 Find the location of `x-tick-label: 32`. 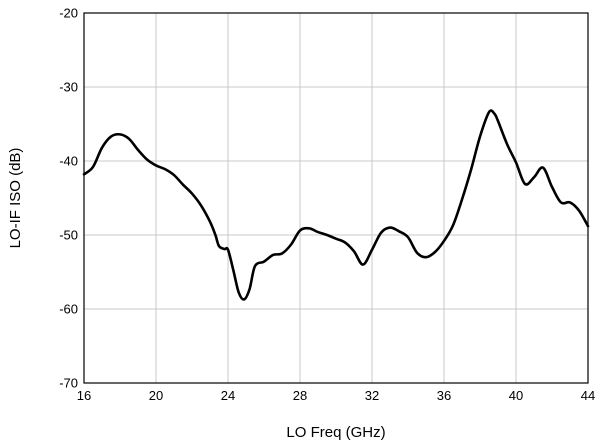

x-tick-label: 32 is located at coordinates (372, 395).